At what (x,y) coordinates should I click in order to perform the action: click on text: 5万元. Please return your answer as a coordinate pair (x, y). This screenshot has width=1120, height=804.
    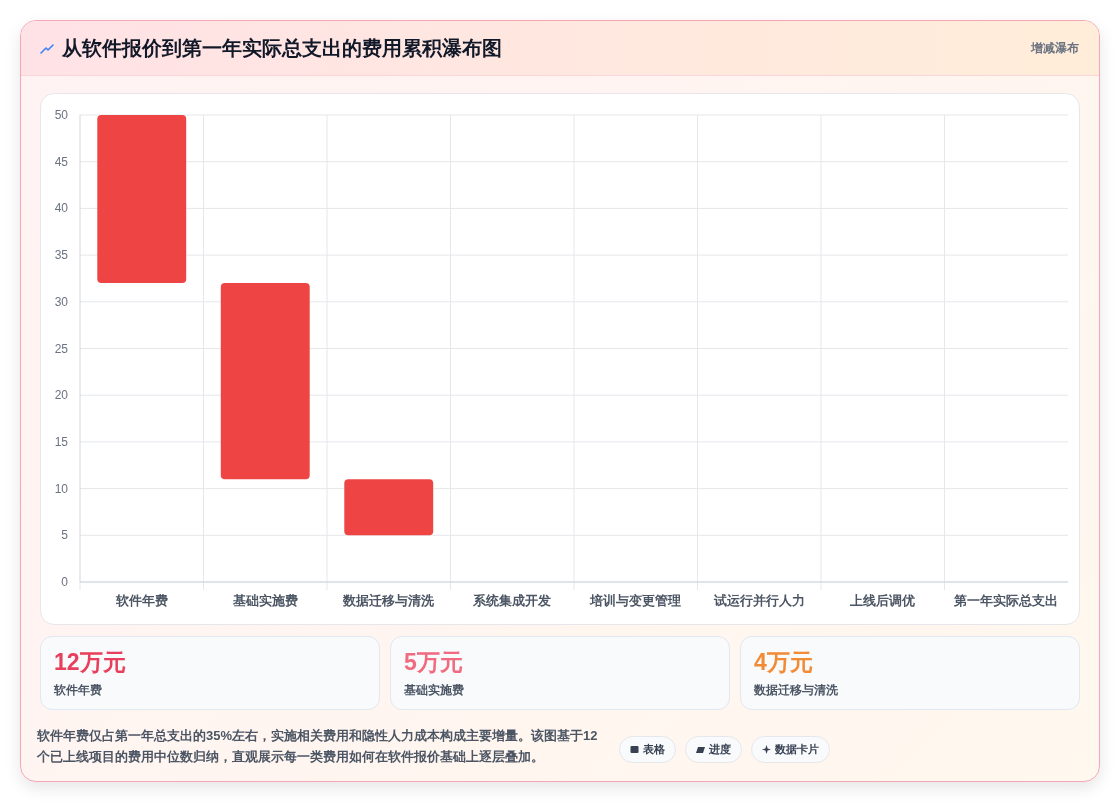
    Looking at the image, I should click on (433, 662).